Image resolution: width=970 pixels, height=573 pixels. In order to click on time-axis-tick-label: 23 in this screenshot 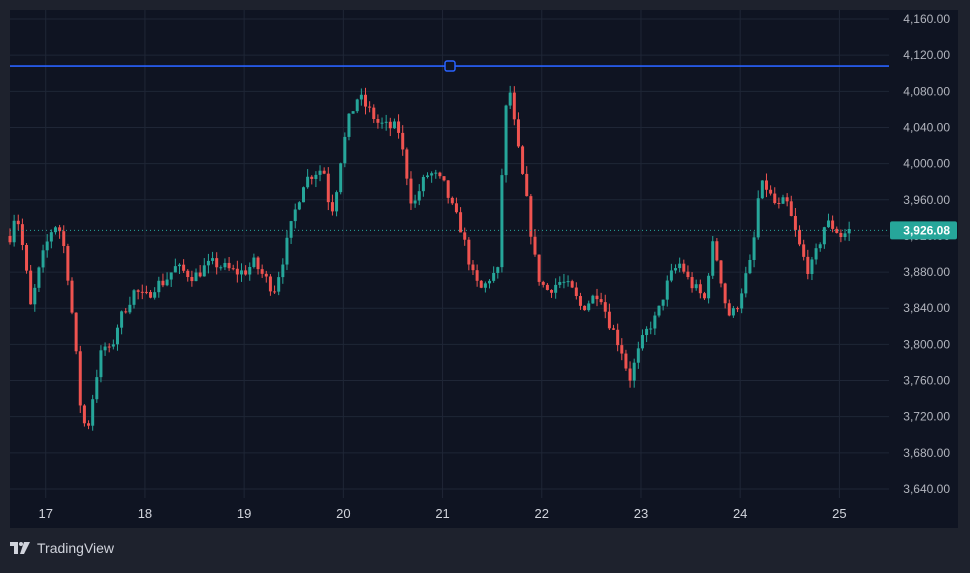, I will do `click(641, 513)`.